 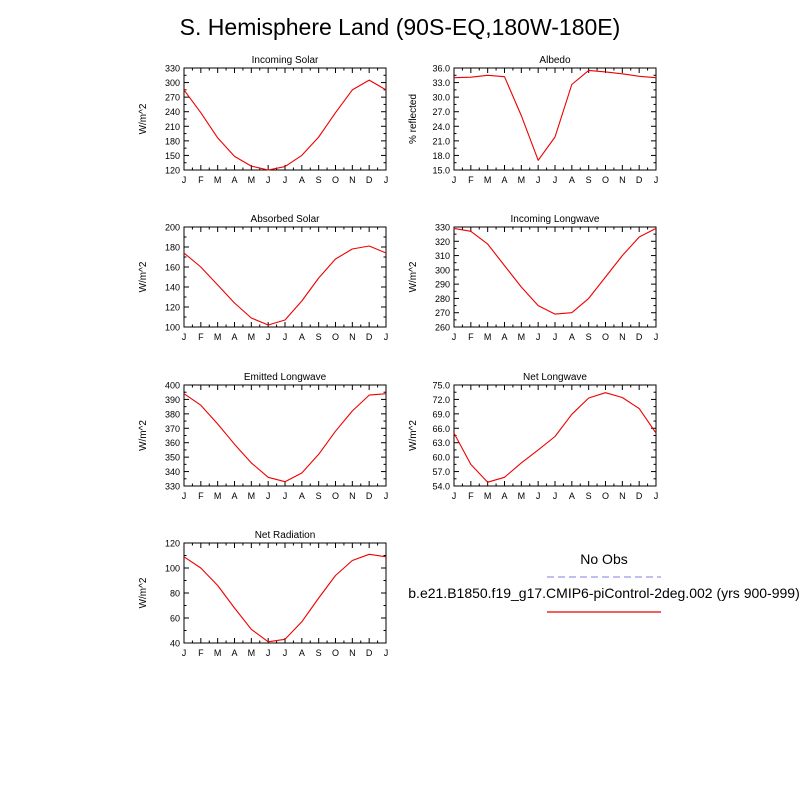 What do you see at coordinates (555, 271) in the screenshot?
I see `series-line-incoming-longwave` at bounding box center [555, 271].